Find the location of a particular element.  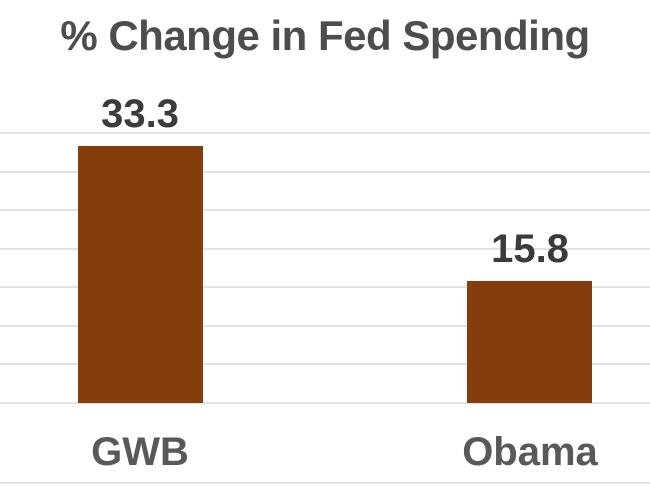

data-label-obama: 15.8 is located at coordinates (530, 249).